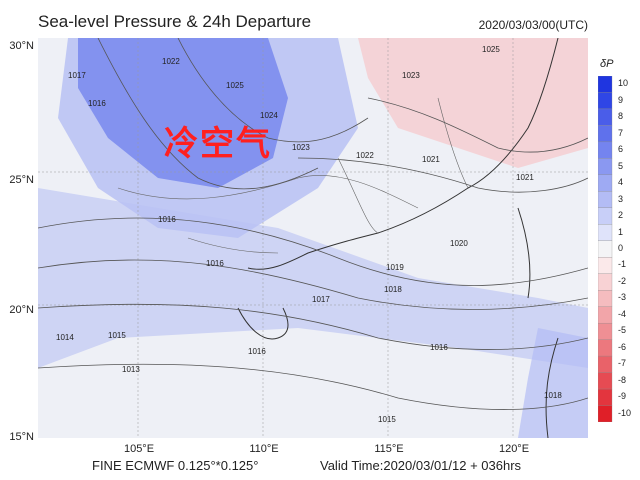 The image size is (640, 480). Describe the element at coordinates (389, 449) in the screenshot. I see `lon-tick-115: 115°E` at that location.